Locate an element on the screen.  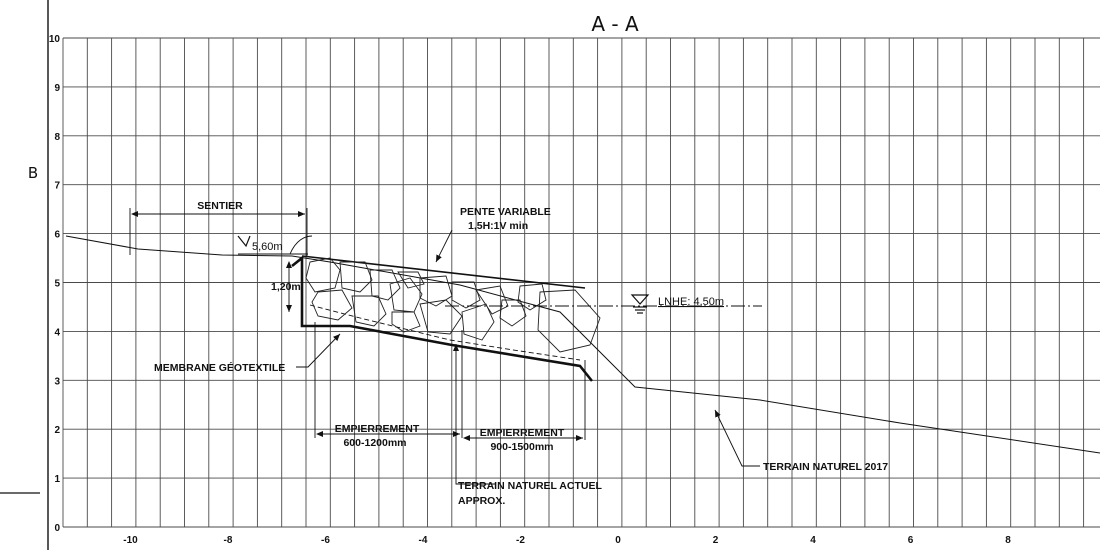
terrain-actuel-label-1: TERRAIN NATUREL ACTUEL is located at coordinates (530, 486).